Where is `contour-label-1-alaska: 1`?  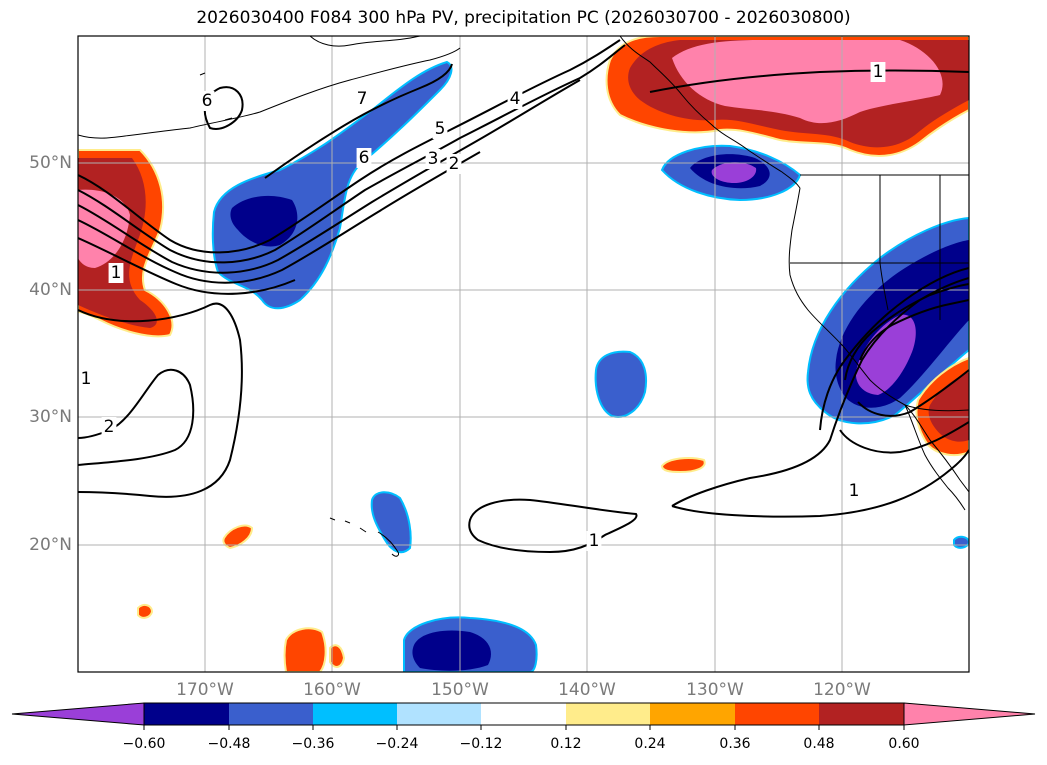 contour-label-1-alaska: 1 is located at coordinates (878, 72).